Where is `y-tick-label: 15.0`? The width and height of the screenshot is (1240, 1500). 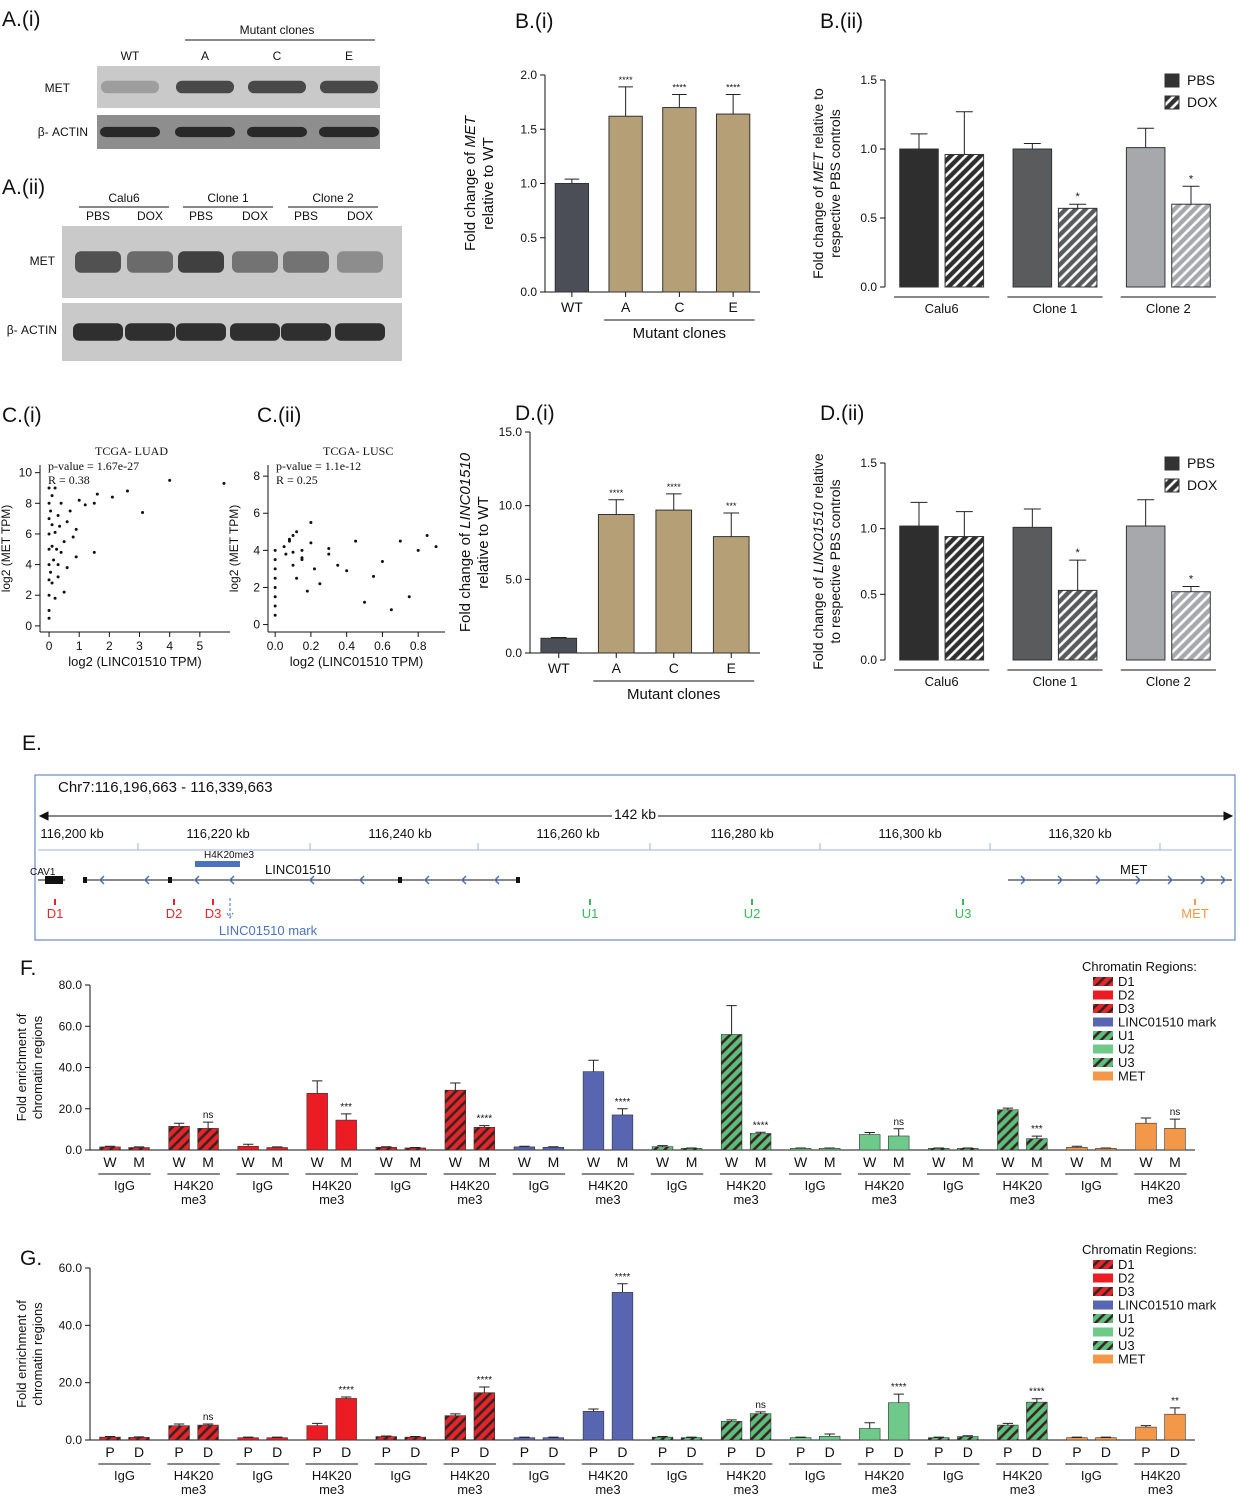
y-tick-label: 15.0 is located at coordinates (511, 432).